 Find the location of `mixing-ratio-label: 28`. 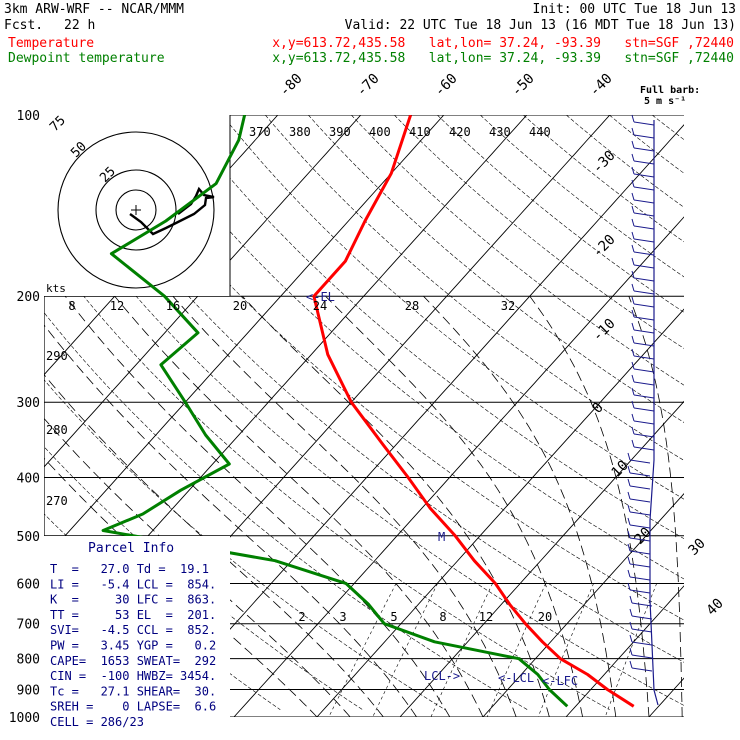

mixing-ratio-label: 28 is located at coordinates (412, 306).